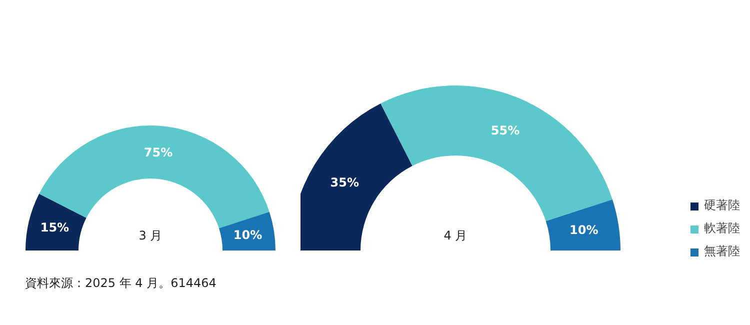  Describe the element at coordinates (345, 183) in the screenshot. I see `data-label: 35%` at that location.